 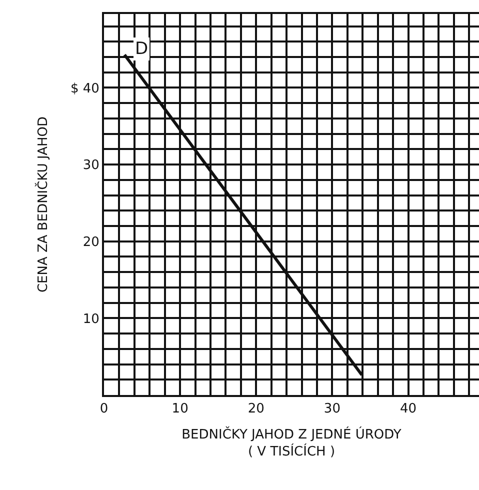 What do you see at coordinates (141, 49) in the screenshot?
I see `series-label: D` at bounding box center [141, 49].